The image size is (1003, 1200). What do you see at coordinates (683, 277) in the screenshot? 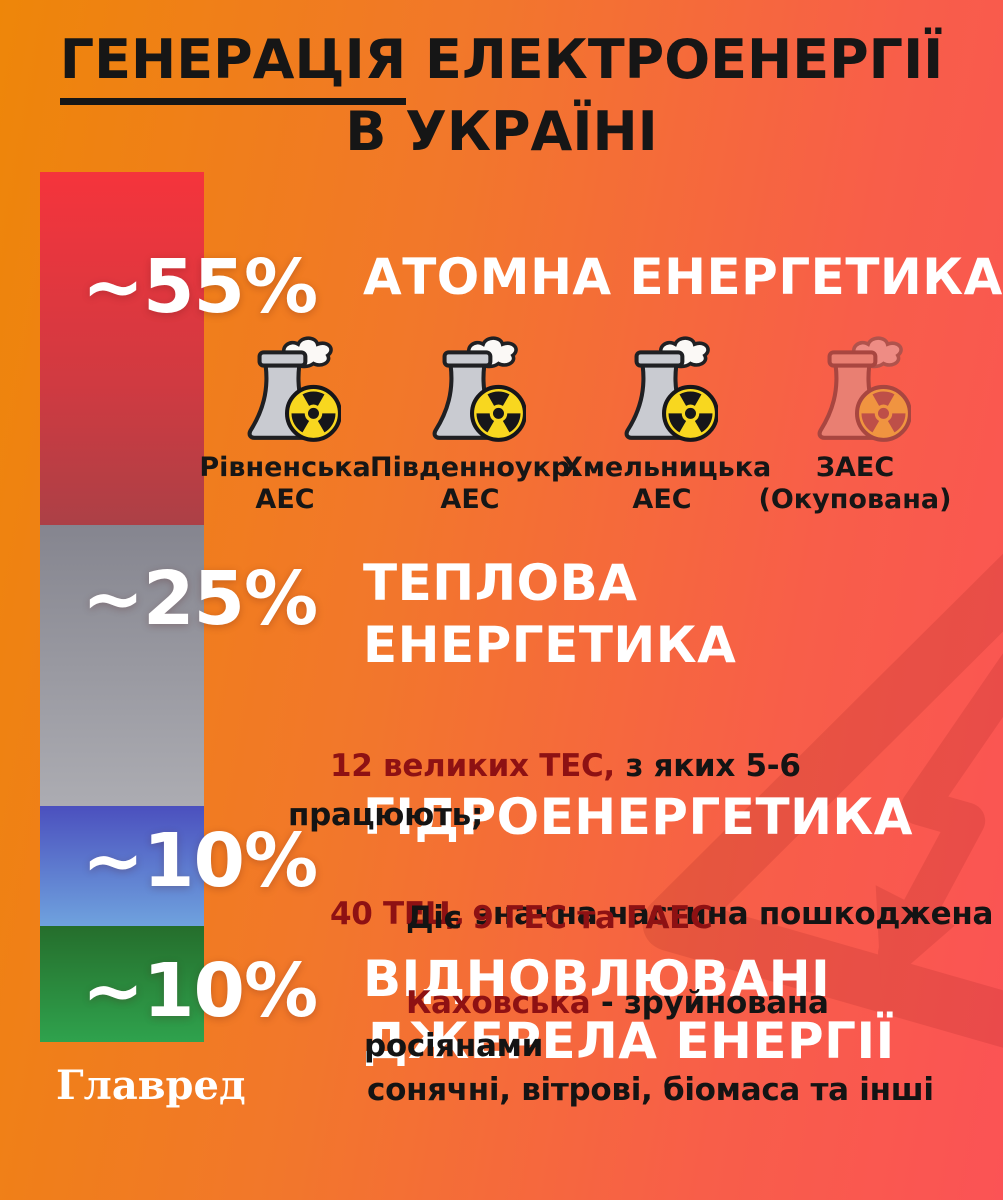
I see `heading-nuclear: АТОМНА ЕНЕРГЕТИКА` at bounding box center [683, 277].